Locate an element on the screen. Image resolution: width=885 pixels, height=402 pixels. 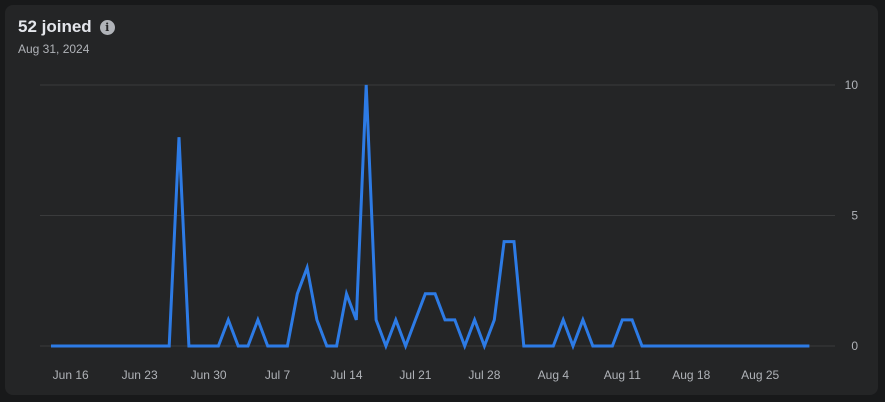
chart-date: Aug 31, 2024 is located at coordinates (54, 49).